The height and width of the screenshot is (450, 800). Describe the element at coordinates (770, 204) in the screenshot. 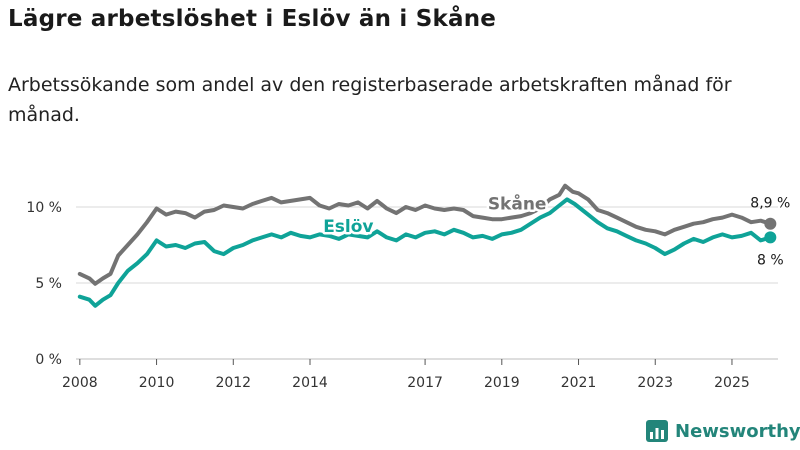

I see `end-value-label-skane: 8,9 %` at that location.